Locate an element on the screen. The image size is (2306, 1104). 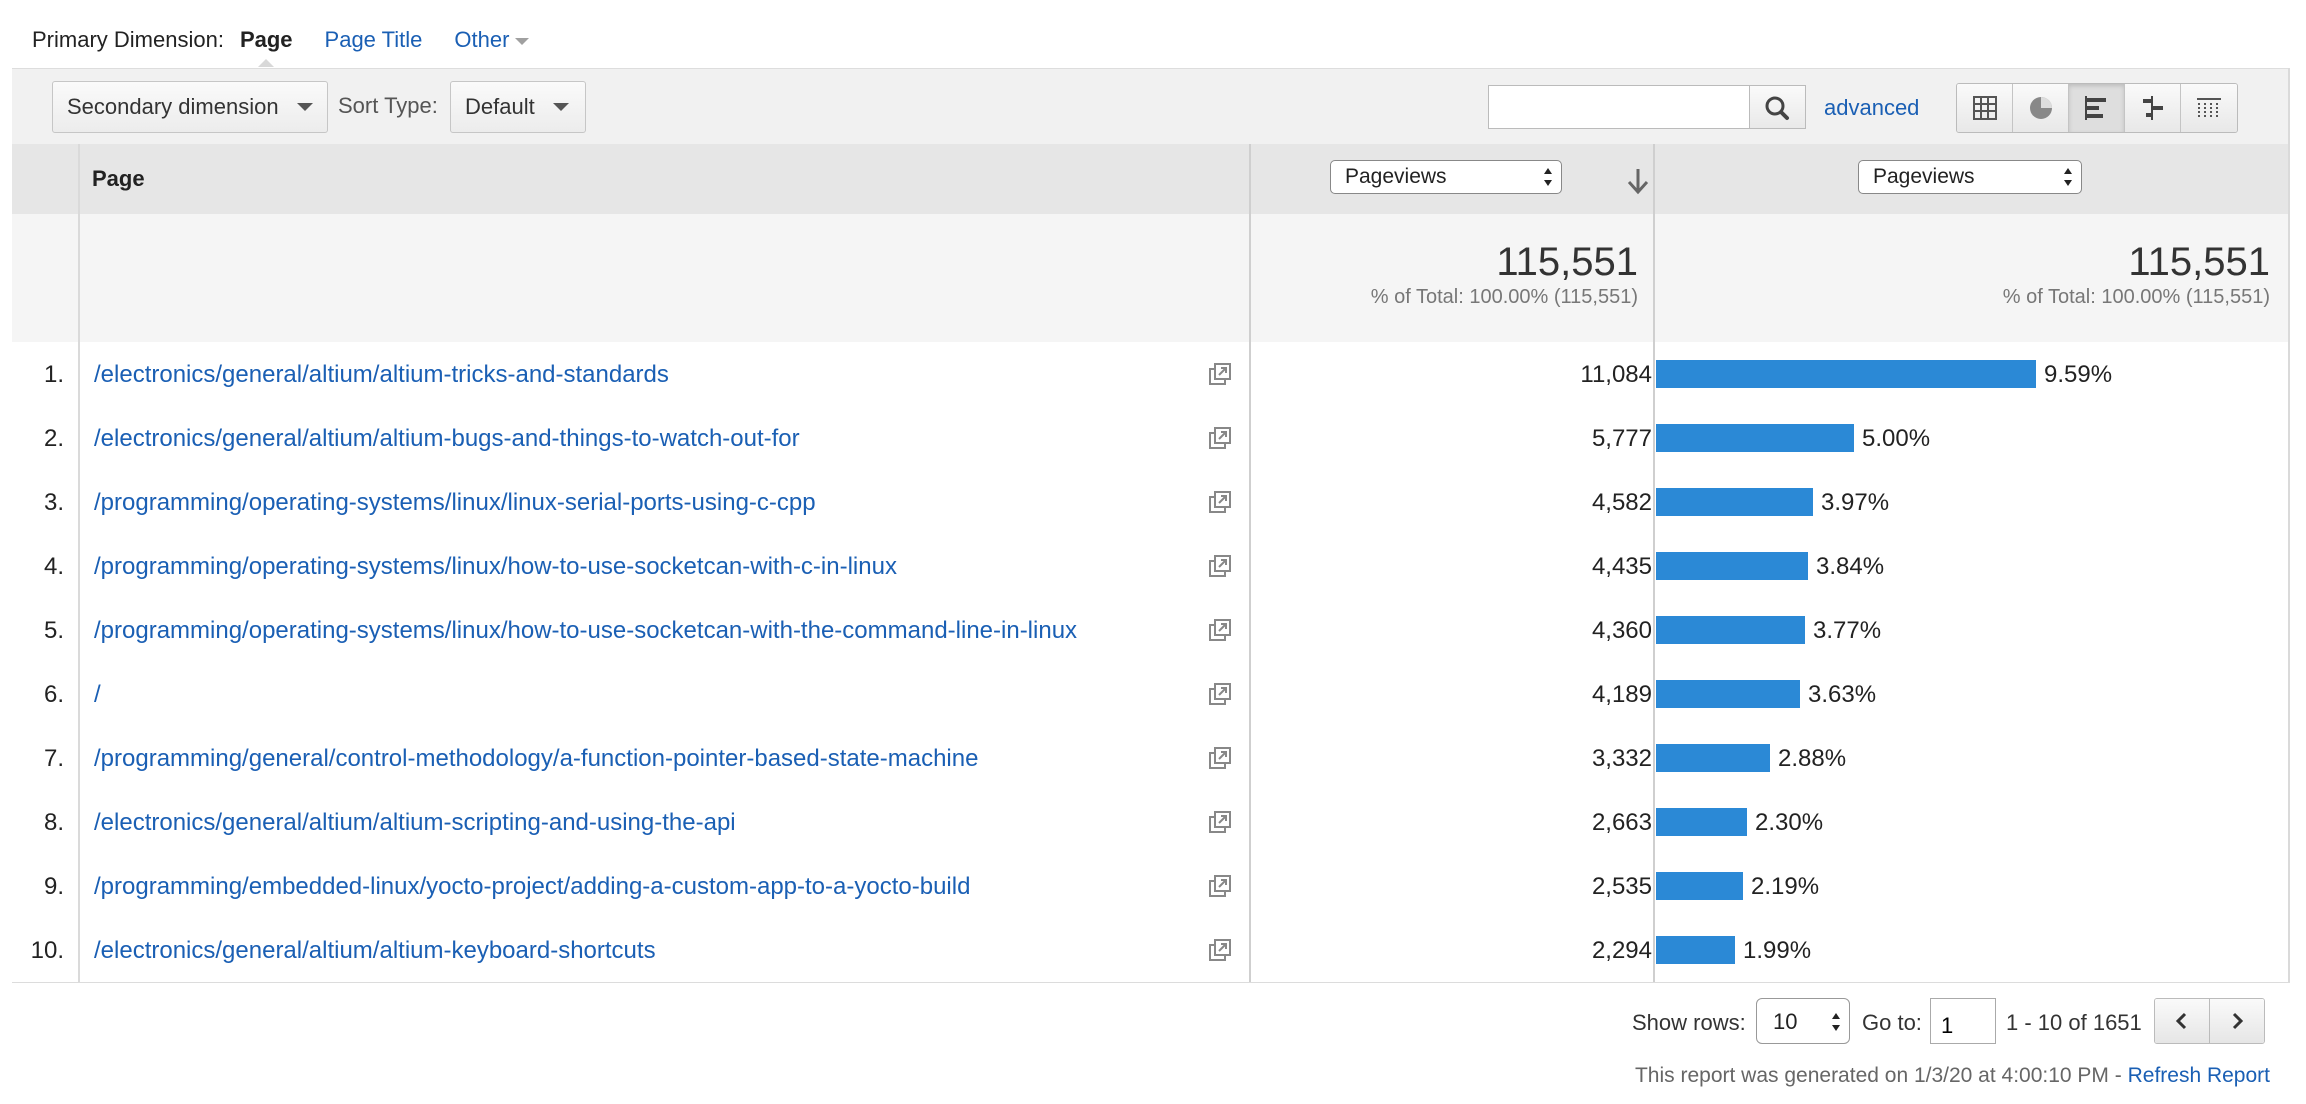
search-button is located at coordinates (1778, 107).